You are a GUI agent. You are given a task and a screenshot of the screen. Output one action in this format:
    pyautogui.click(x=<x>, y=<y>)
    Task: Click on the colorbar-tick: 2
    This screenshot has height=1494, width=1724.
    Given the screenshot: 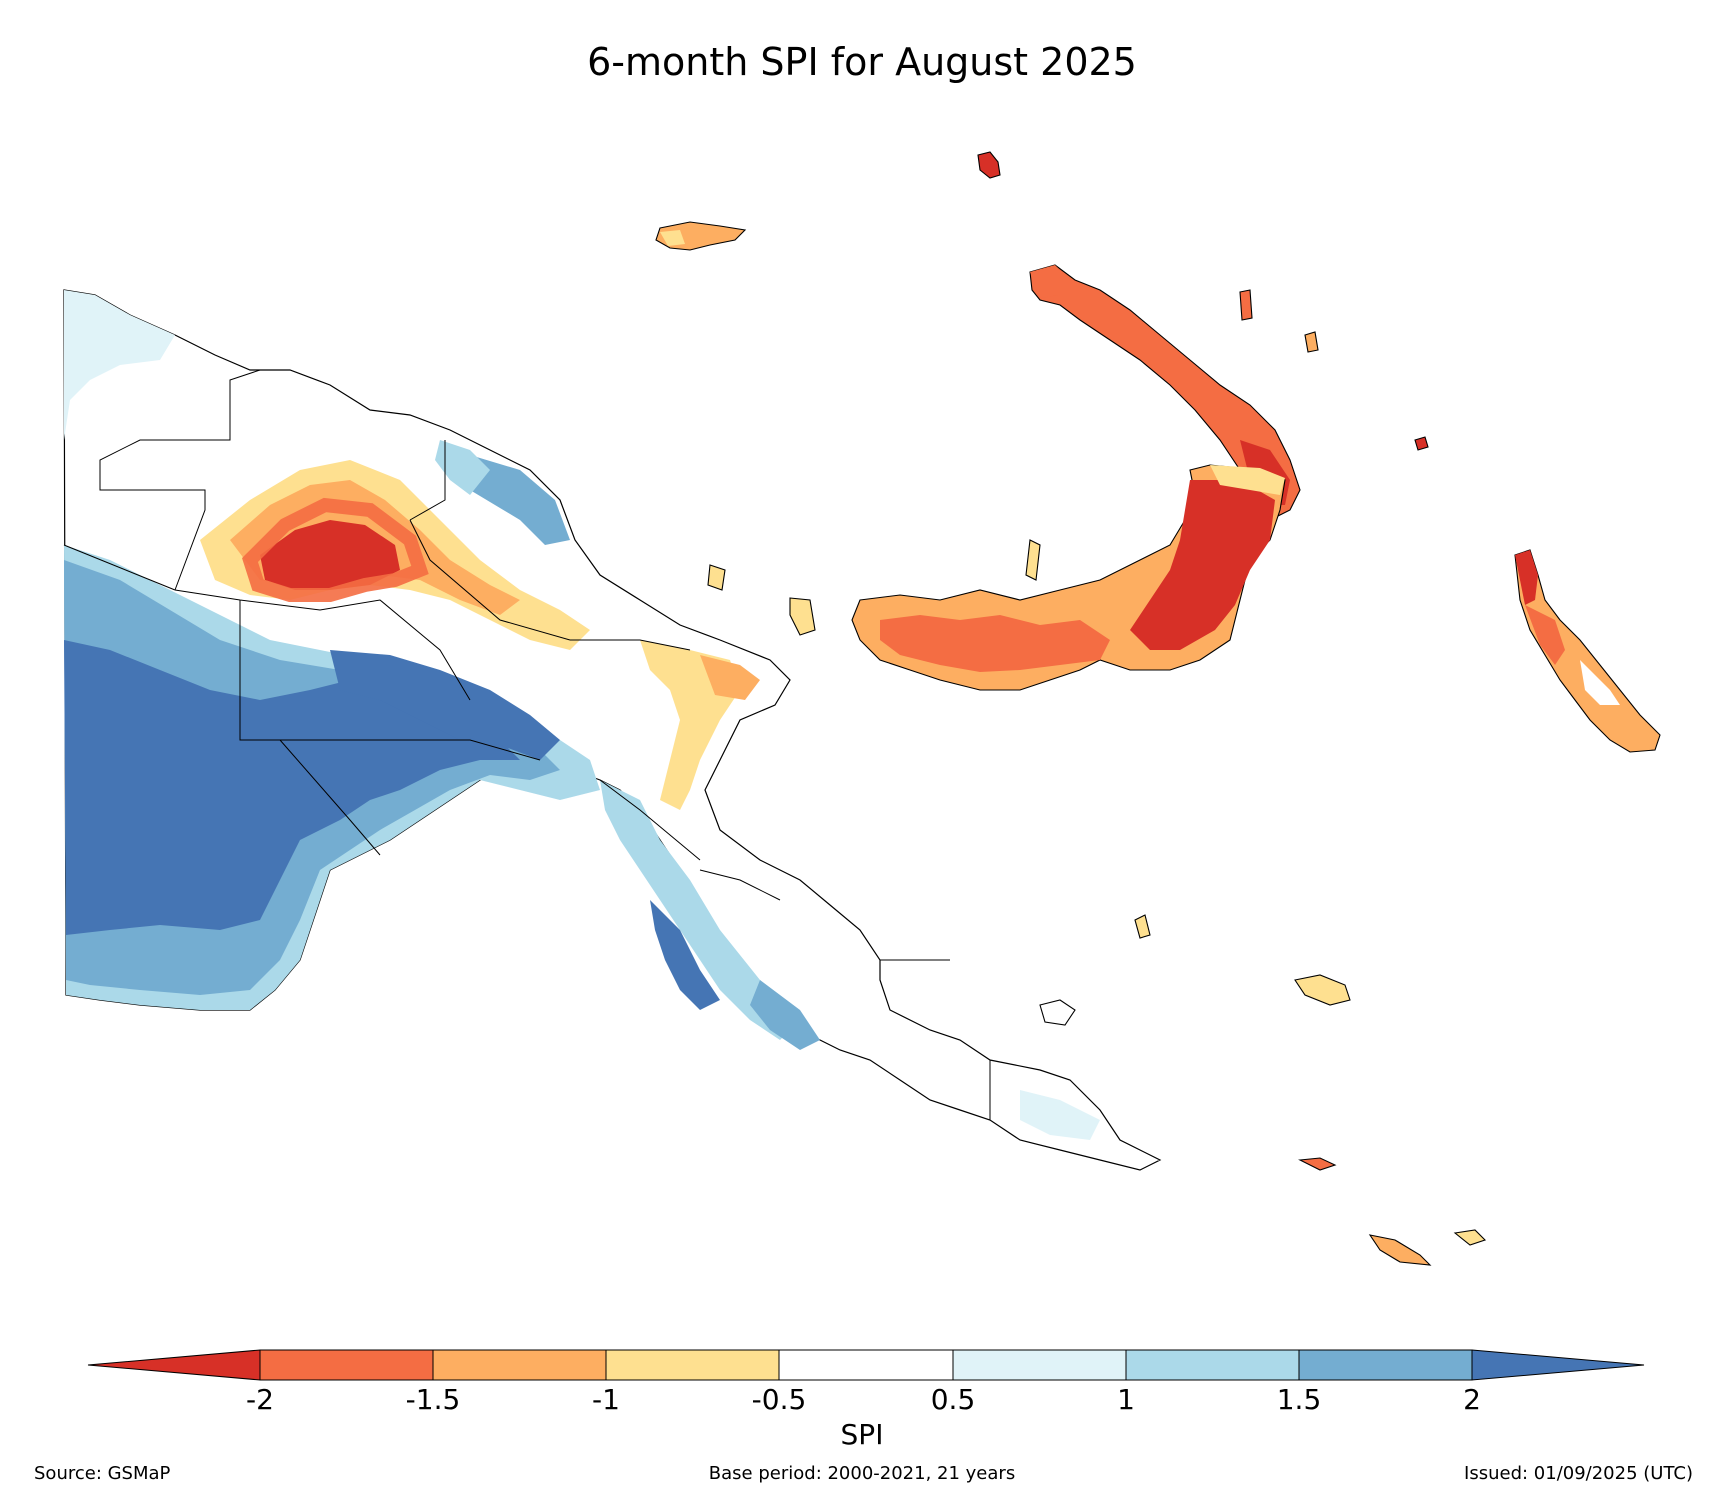 What is the action you would take?
    pyautogui.click(x=1472, y=1399)
    